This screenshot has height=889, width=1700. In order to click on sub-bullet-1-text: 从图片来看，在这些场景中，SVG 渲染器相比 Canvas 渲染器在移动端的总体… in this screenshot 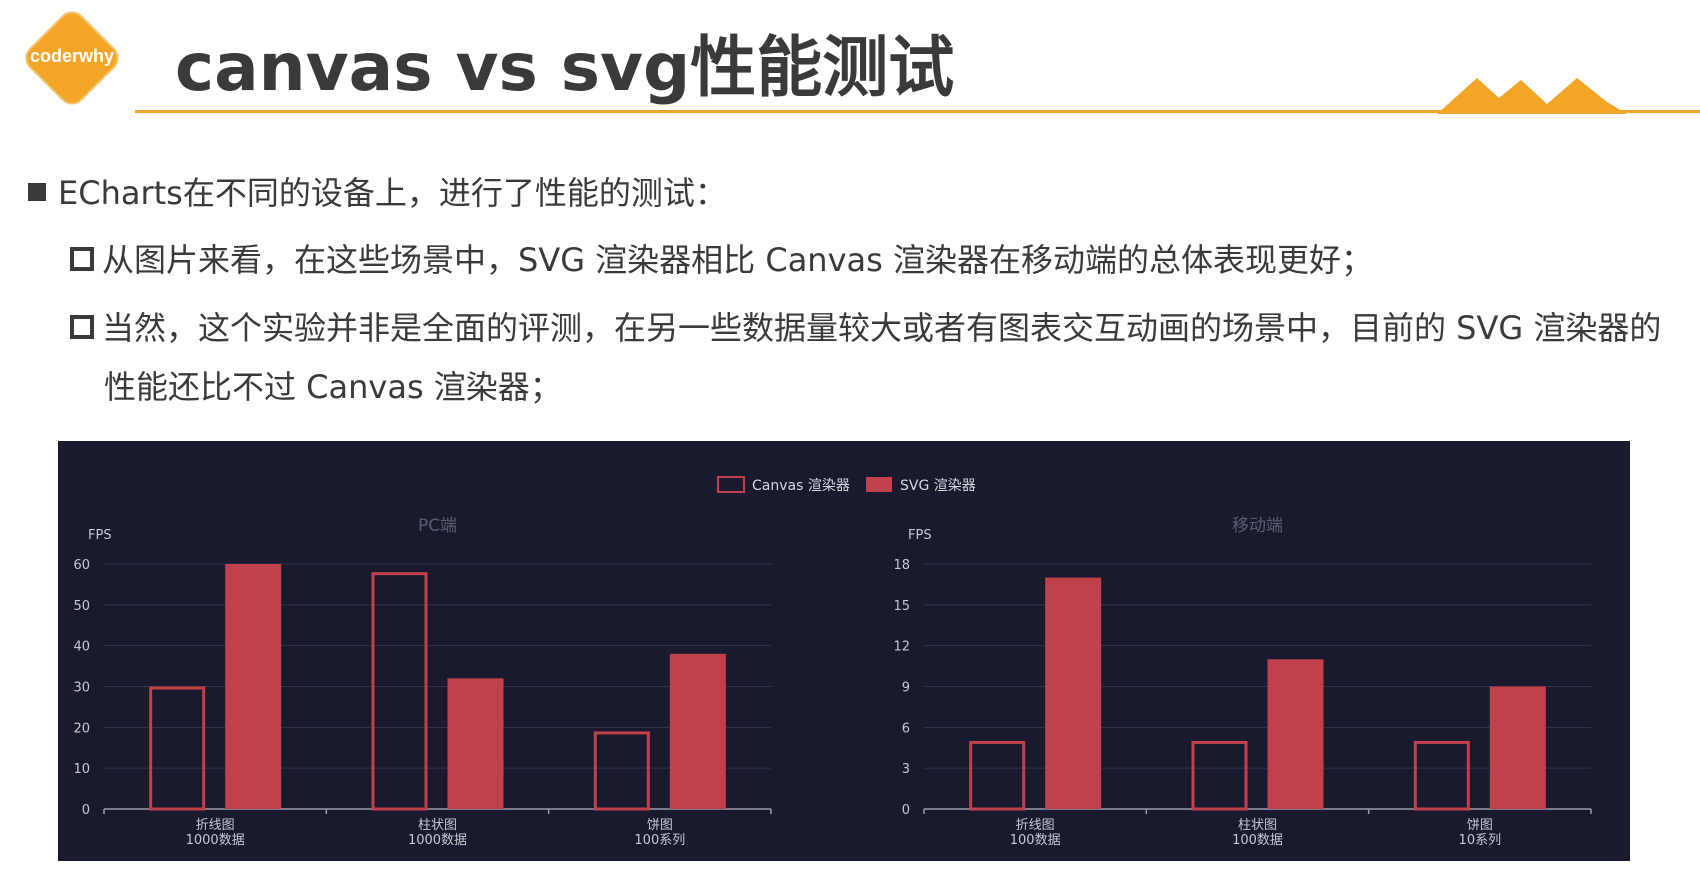, I will do `click(737, 260)`.